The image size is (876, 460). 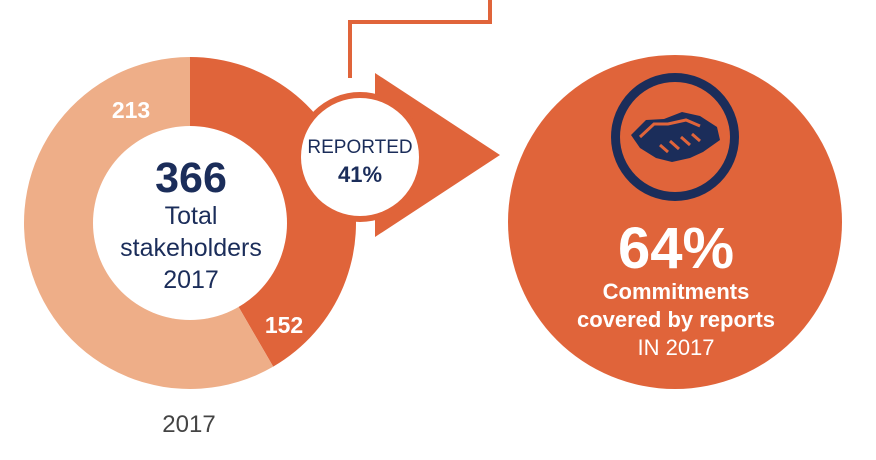 What do you see at coordinates (675, 137) in the screenshot?
I see `handshake-icon` at bounding box center [675, 137].